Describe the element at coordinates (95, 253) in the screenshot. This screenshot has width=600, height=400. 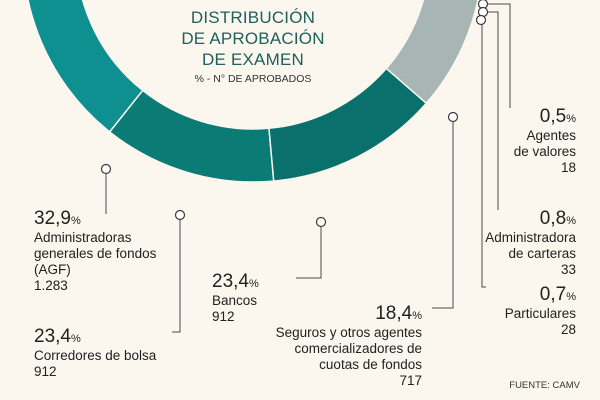
I see `category-label: generales de fondos` at that location.